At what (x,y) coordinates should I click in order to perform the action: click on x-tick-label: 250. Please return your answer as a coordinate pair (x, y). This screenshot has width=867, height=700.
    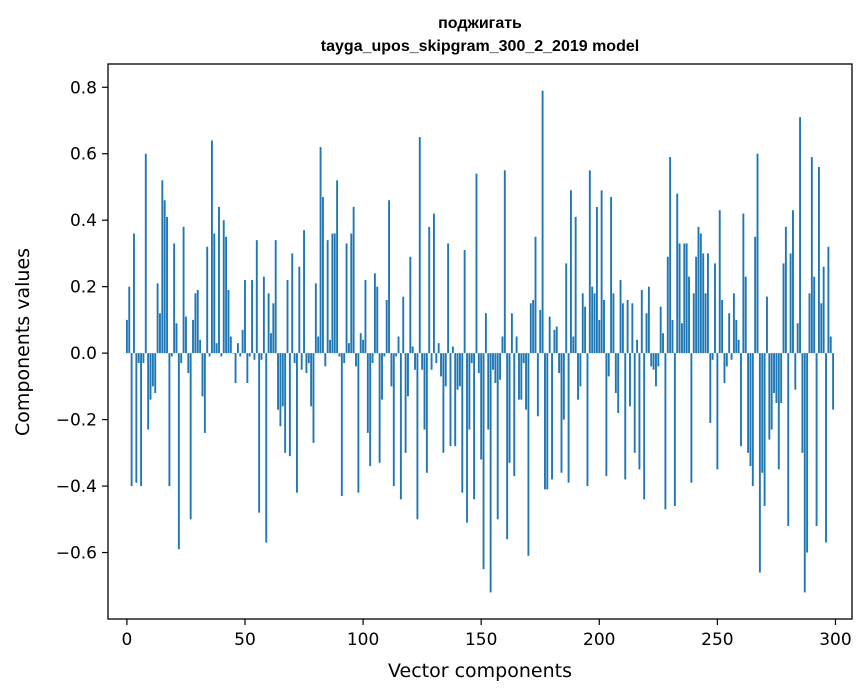
    Looking at the image, I should click on (717, 640).